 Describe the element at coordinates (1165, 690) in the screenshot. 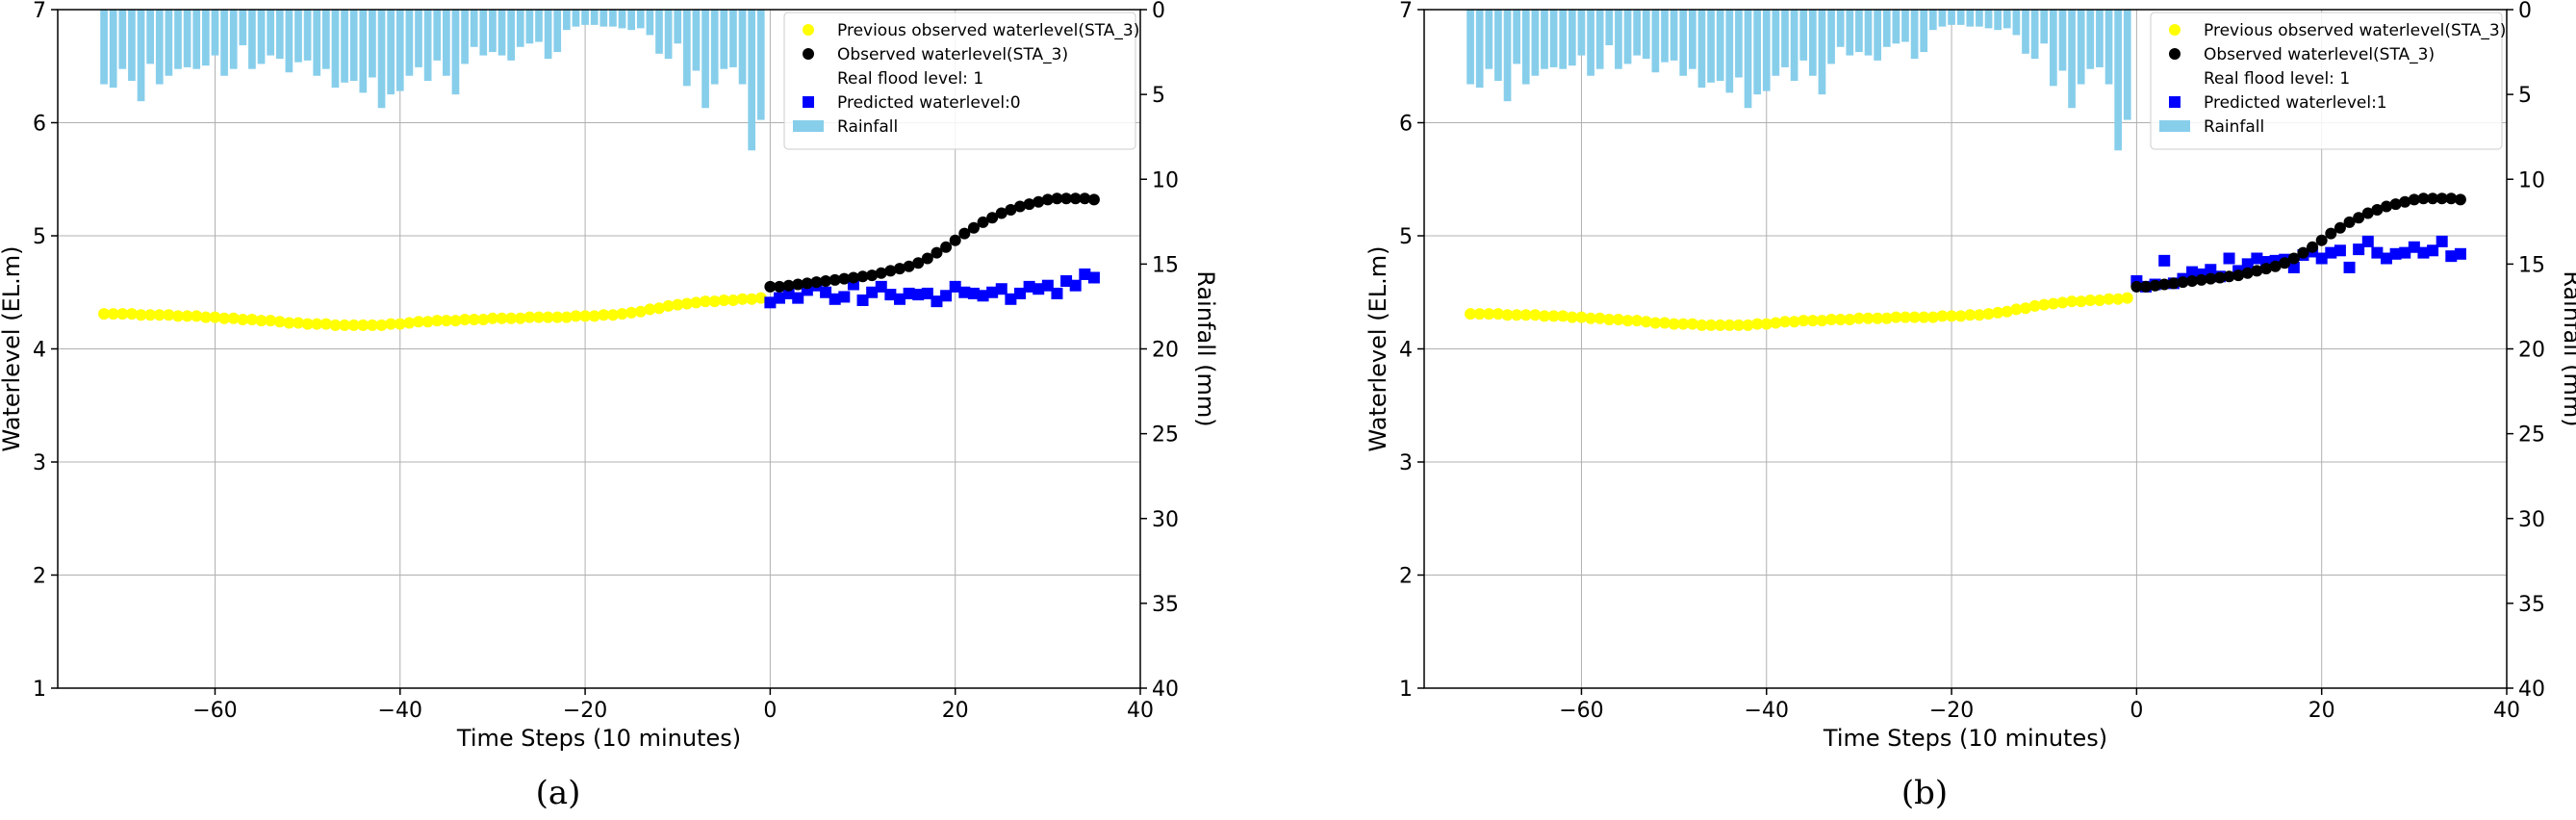

I see `y2-tick-label: 40` at that location.